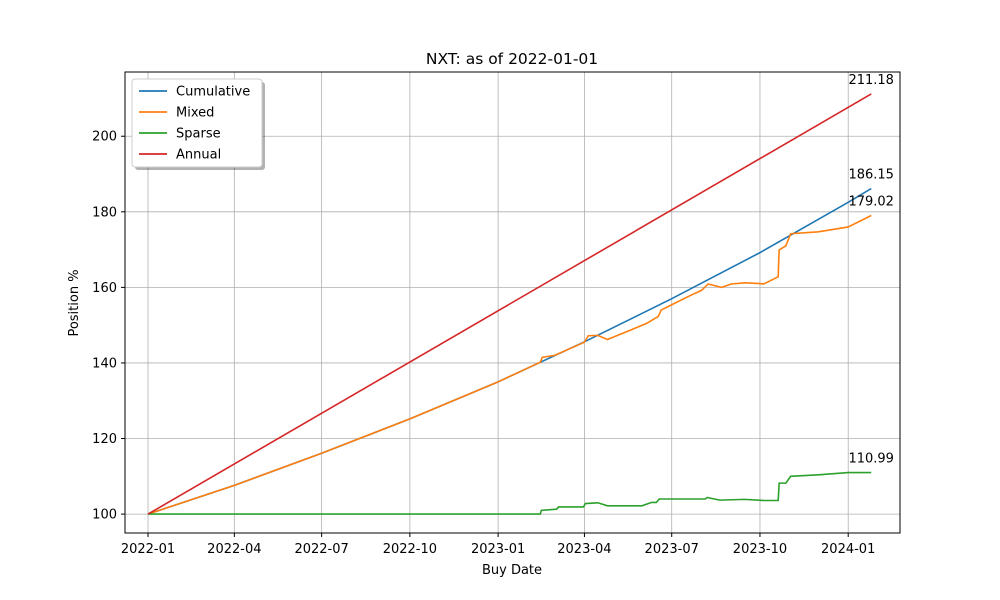 The width and height of the screenshot is (1000, 600). Describe the element at coordinates (871, 270) in the screenshot. I see `end-value-annotations: 211.18 186.15 179.02 110.99` at that location.